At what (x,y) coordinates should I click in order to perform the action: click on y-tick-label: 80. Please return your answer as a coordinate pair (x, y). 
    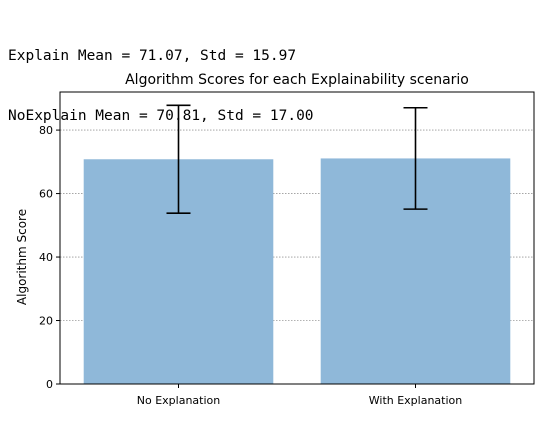
    Looking at the image, I should click on (46, 130).